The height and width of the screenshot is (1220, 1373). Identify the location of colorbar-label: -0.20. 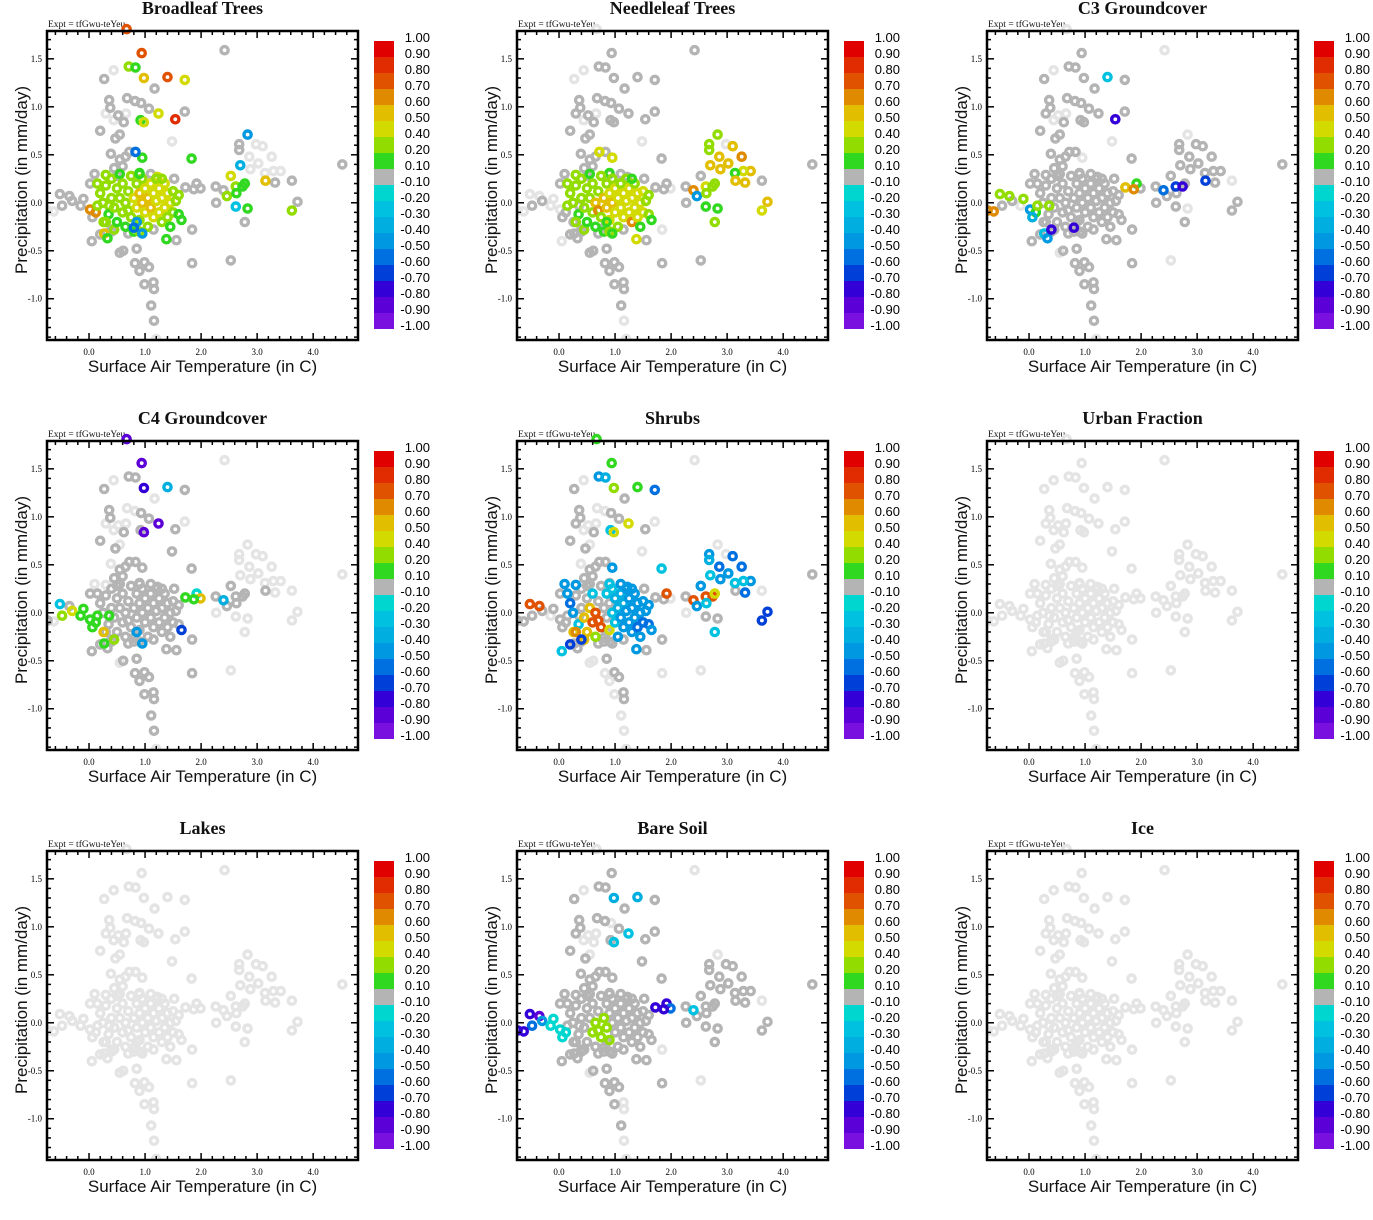
(885, 197).